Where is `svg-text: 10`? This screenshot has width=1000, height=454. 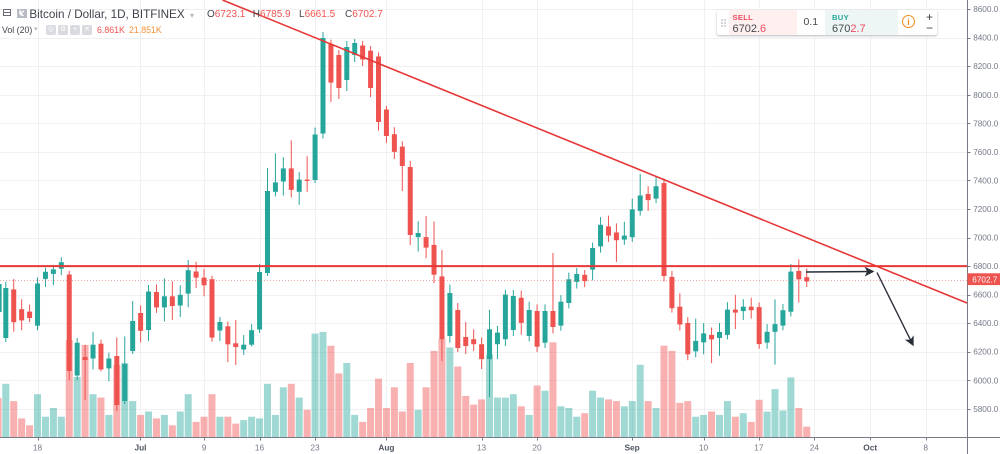
svg-text: 10 is located at coordinates (704, 448).